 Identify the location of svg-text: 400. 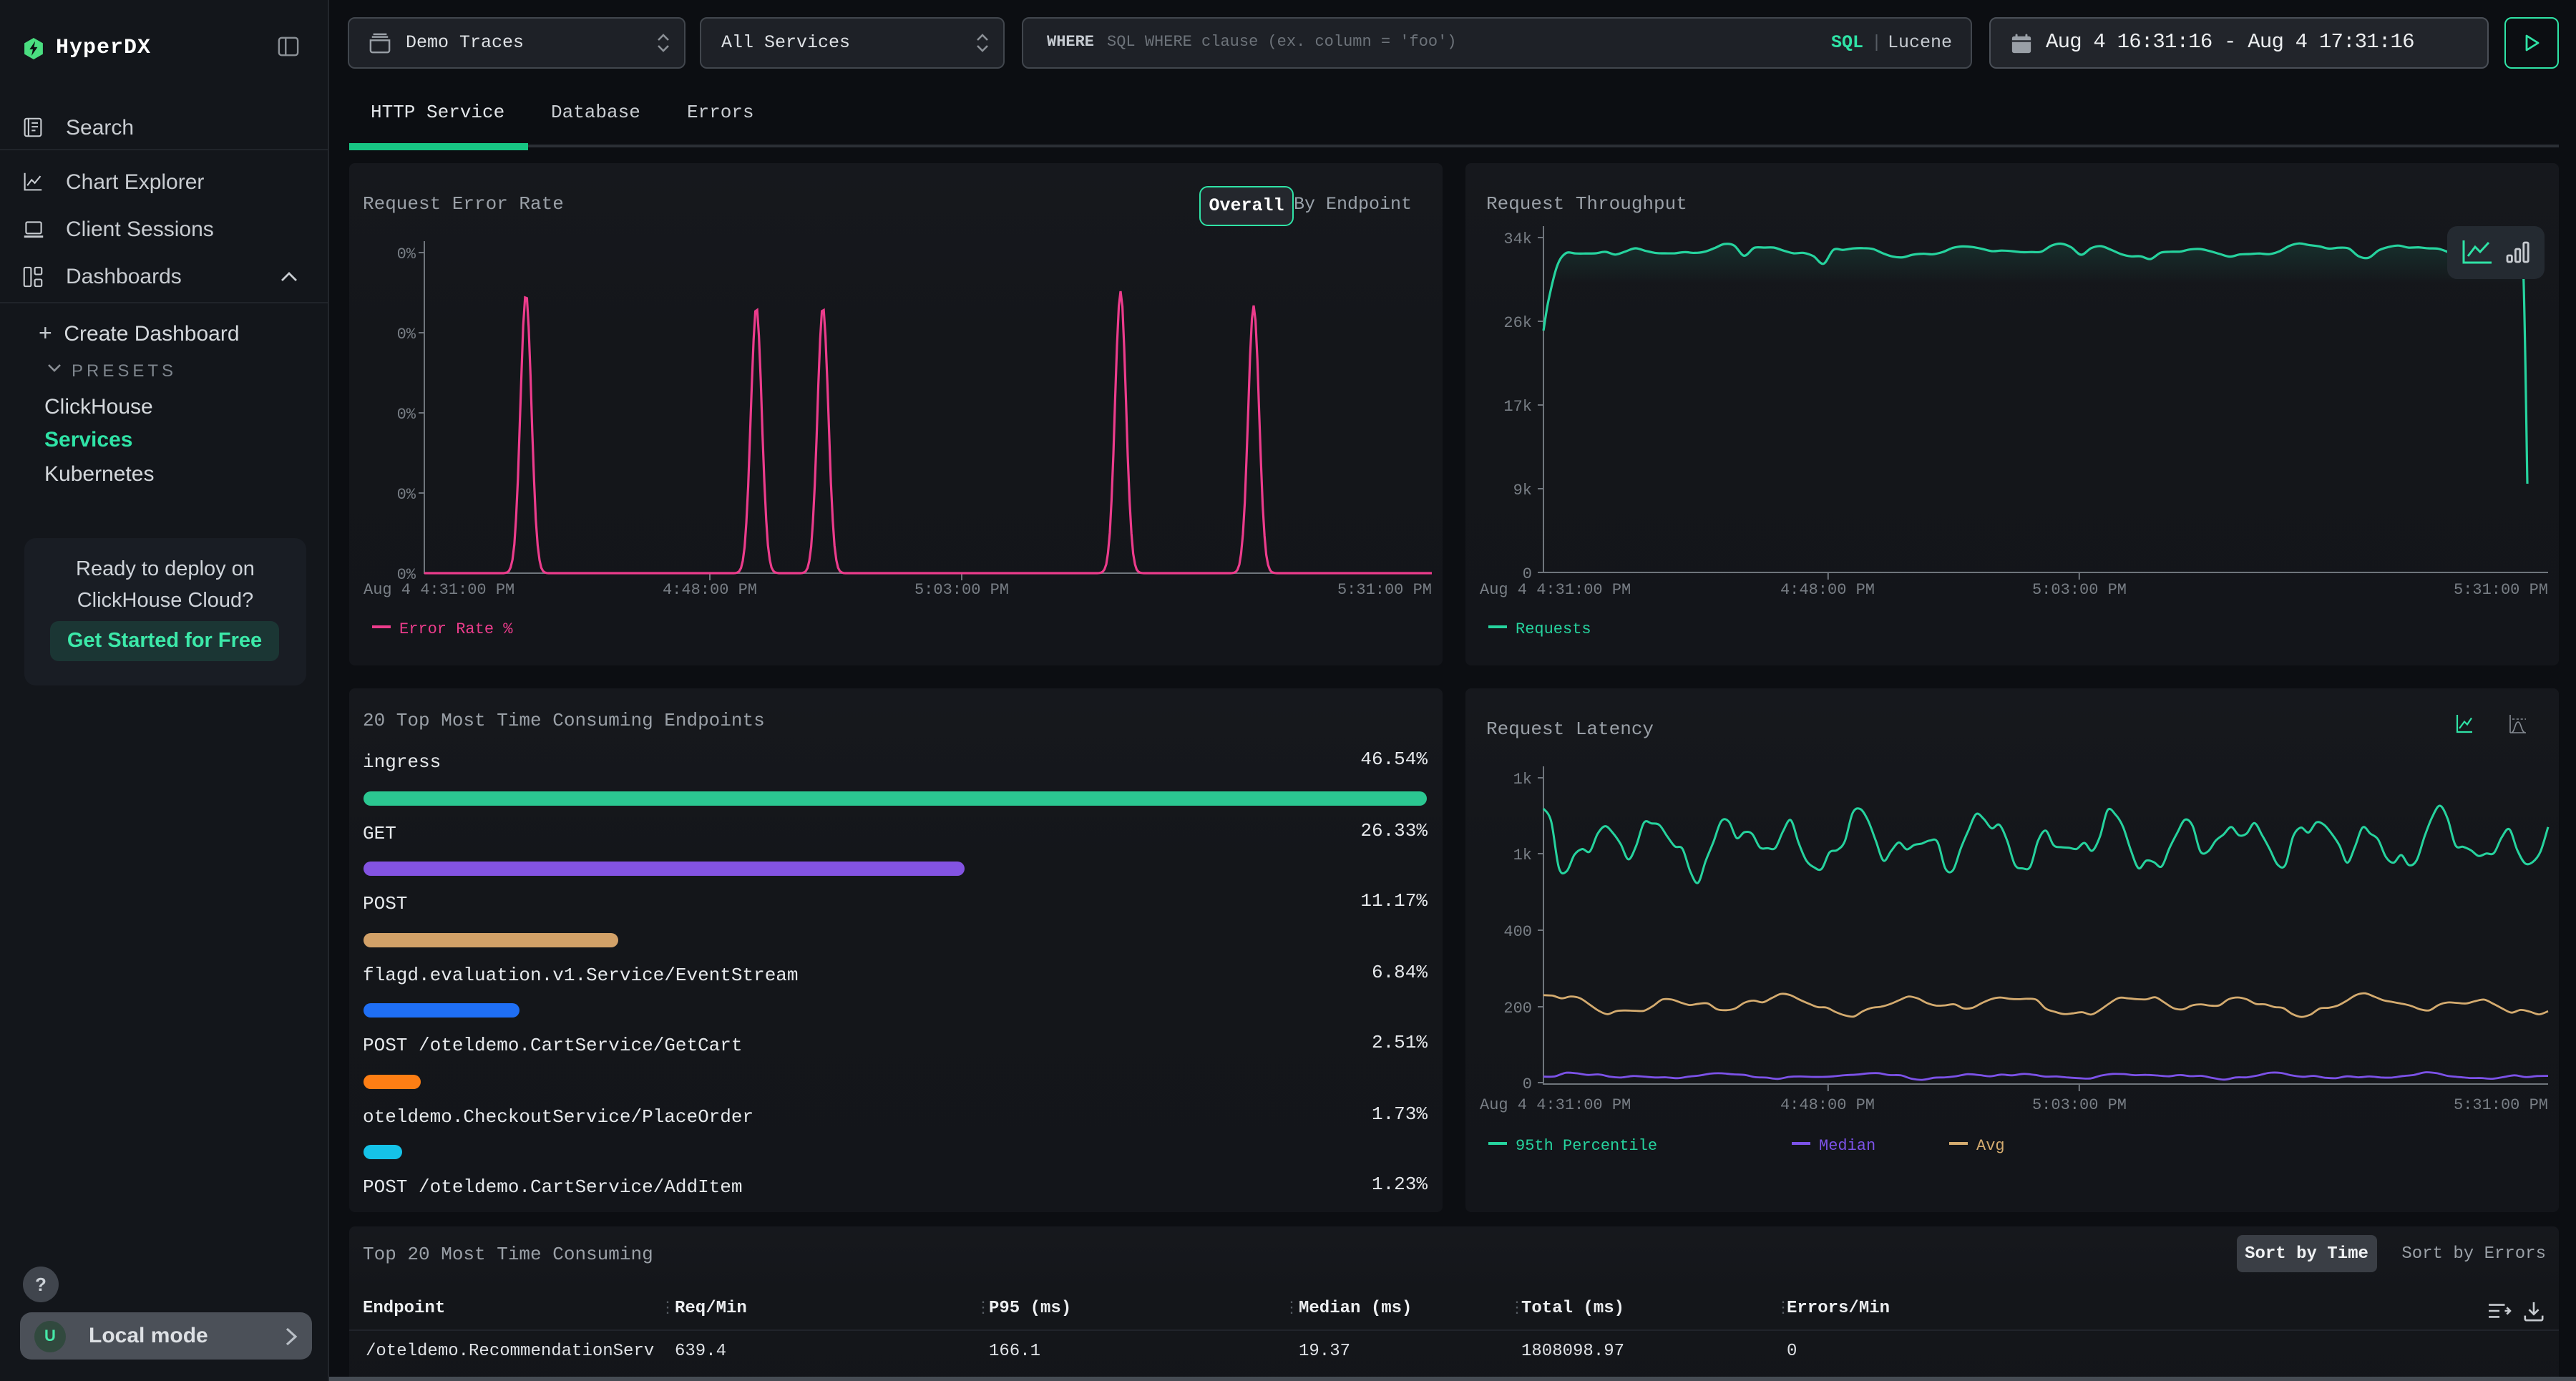
(1517, 932).